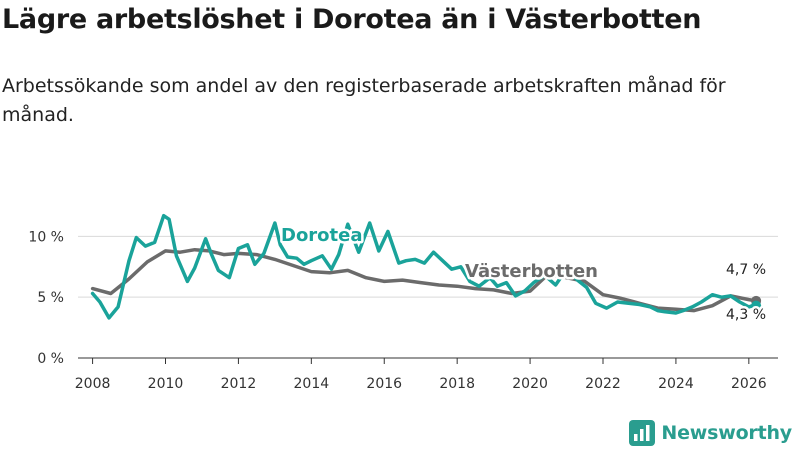 The width and height of the screenshot is (800, 450). What do you see at coordinates (239, 384) in the screenshot?
I see `x-tick-label: 2012` at bounding box center [239, 384].